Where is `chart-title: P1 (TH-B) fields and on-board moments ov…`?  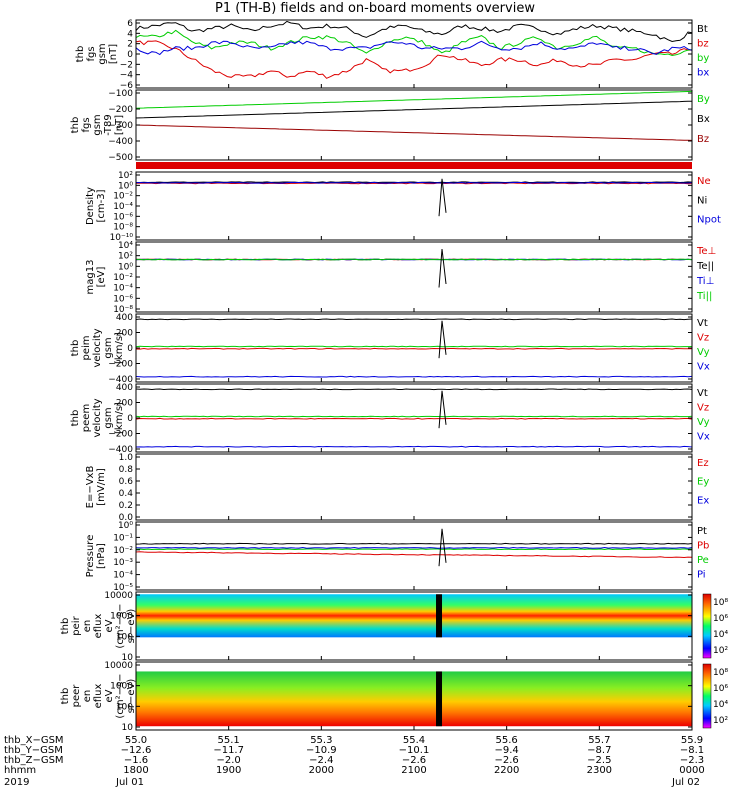
chart-title: P1 (TH-B) fields and on-board moments ov… is located at coordinates (375, 8).